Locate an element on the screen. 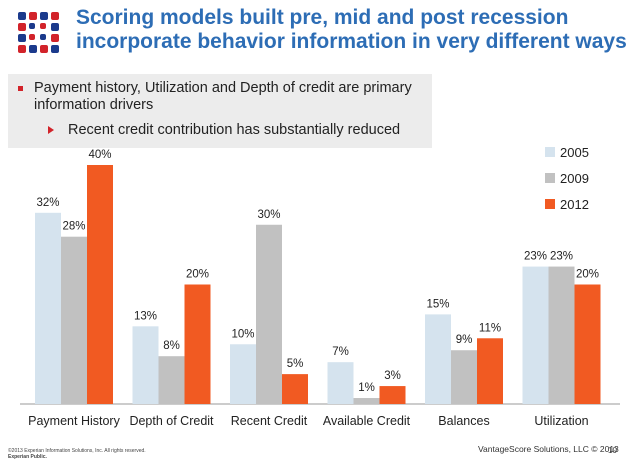  legend-label: 2012 is located at coordinates (574, 204).